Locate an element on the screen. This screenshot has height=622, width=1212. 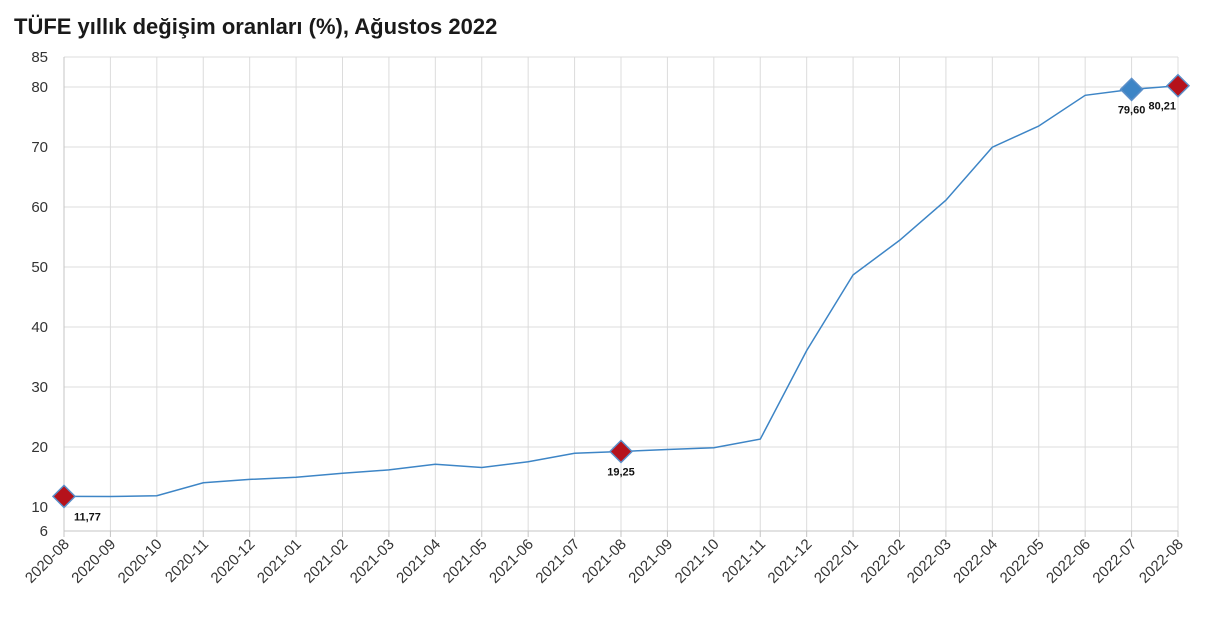
x-tick-label: 2020-08 is located at coordinates (47, 561).